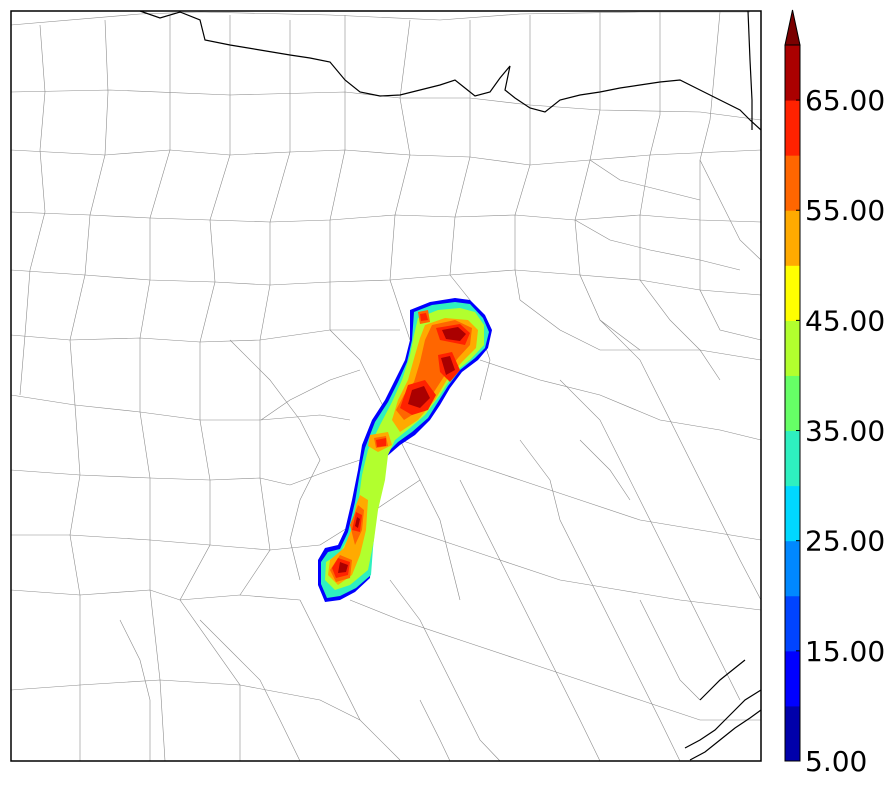 The width and height of the screenshot is (894, 785). Describe the element at coordinates (845, 541) in the screenshot. I see `colorbar-tick-label: 25.00` at that location.